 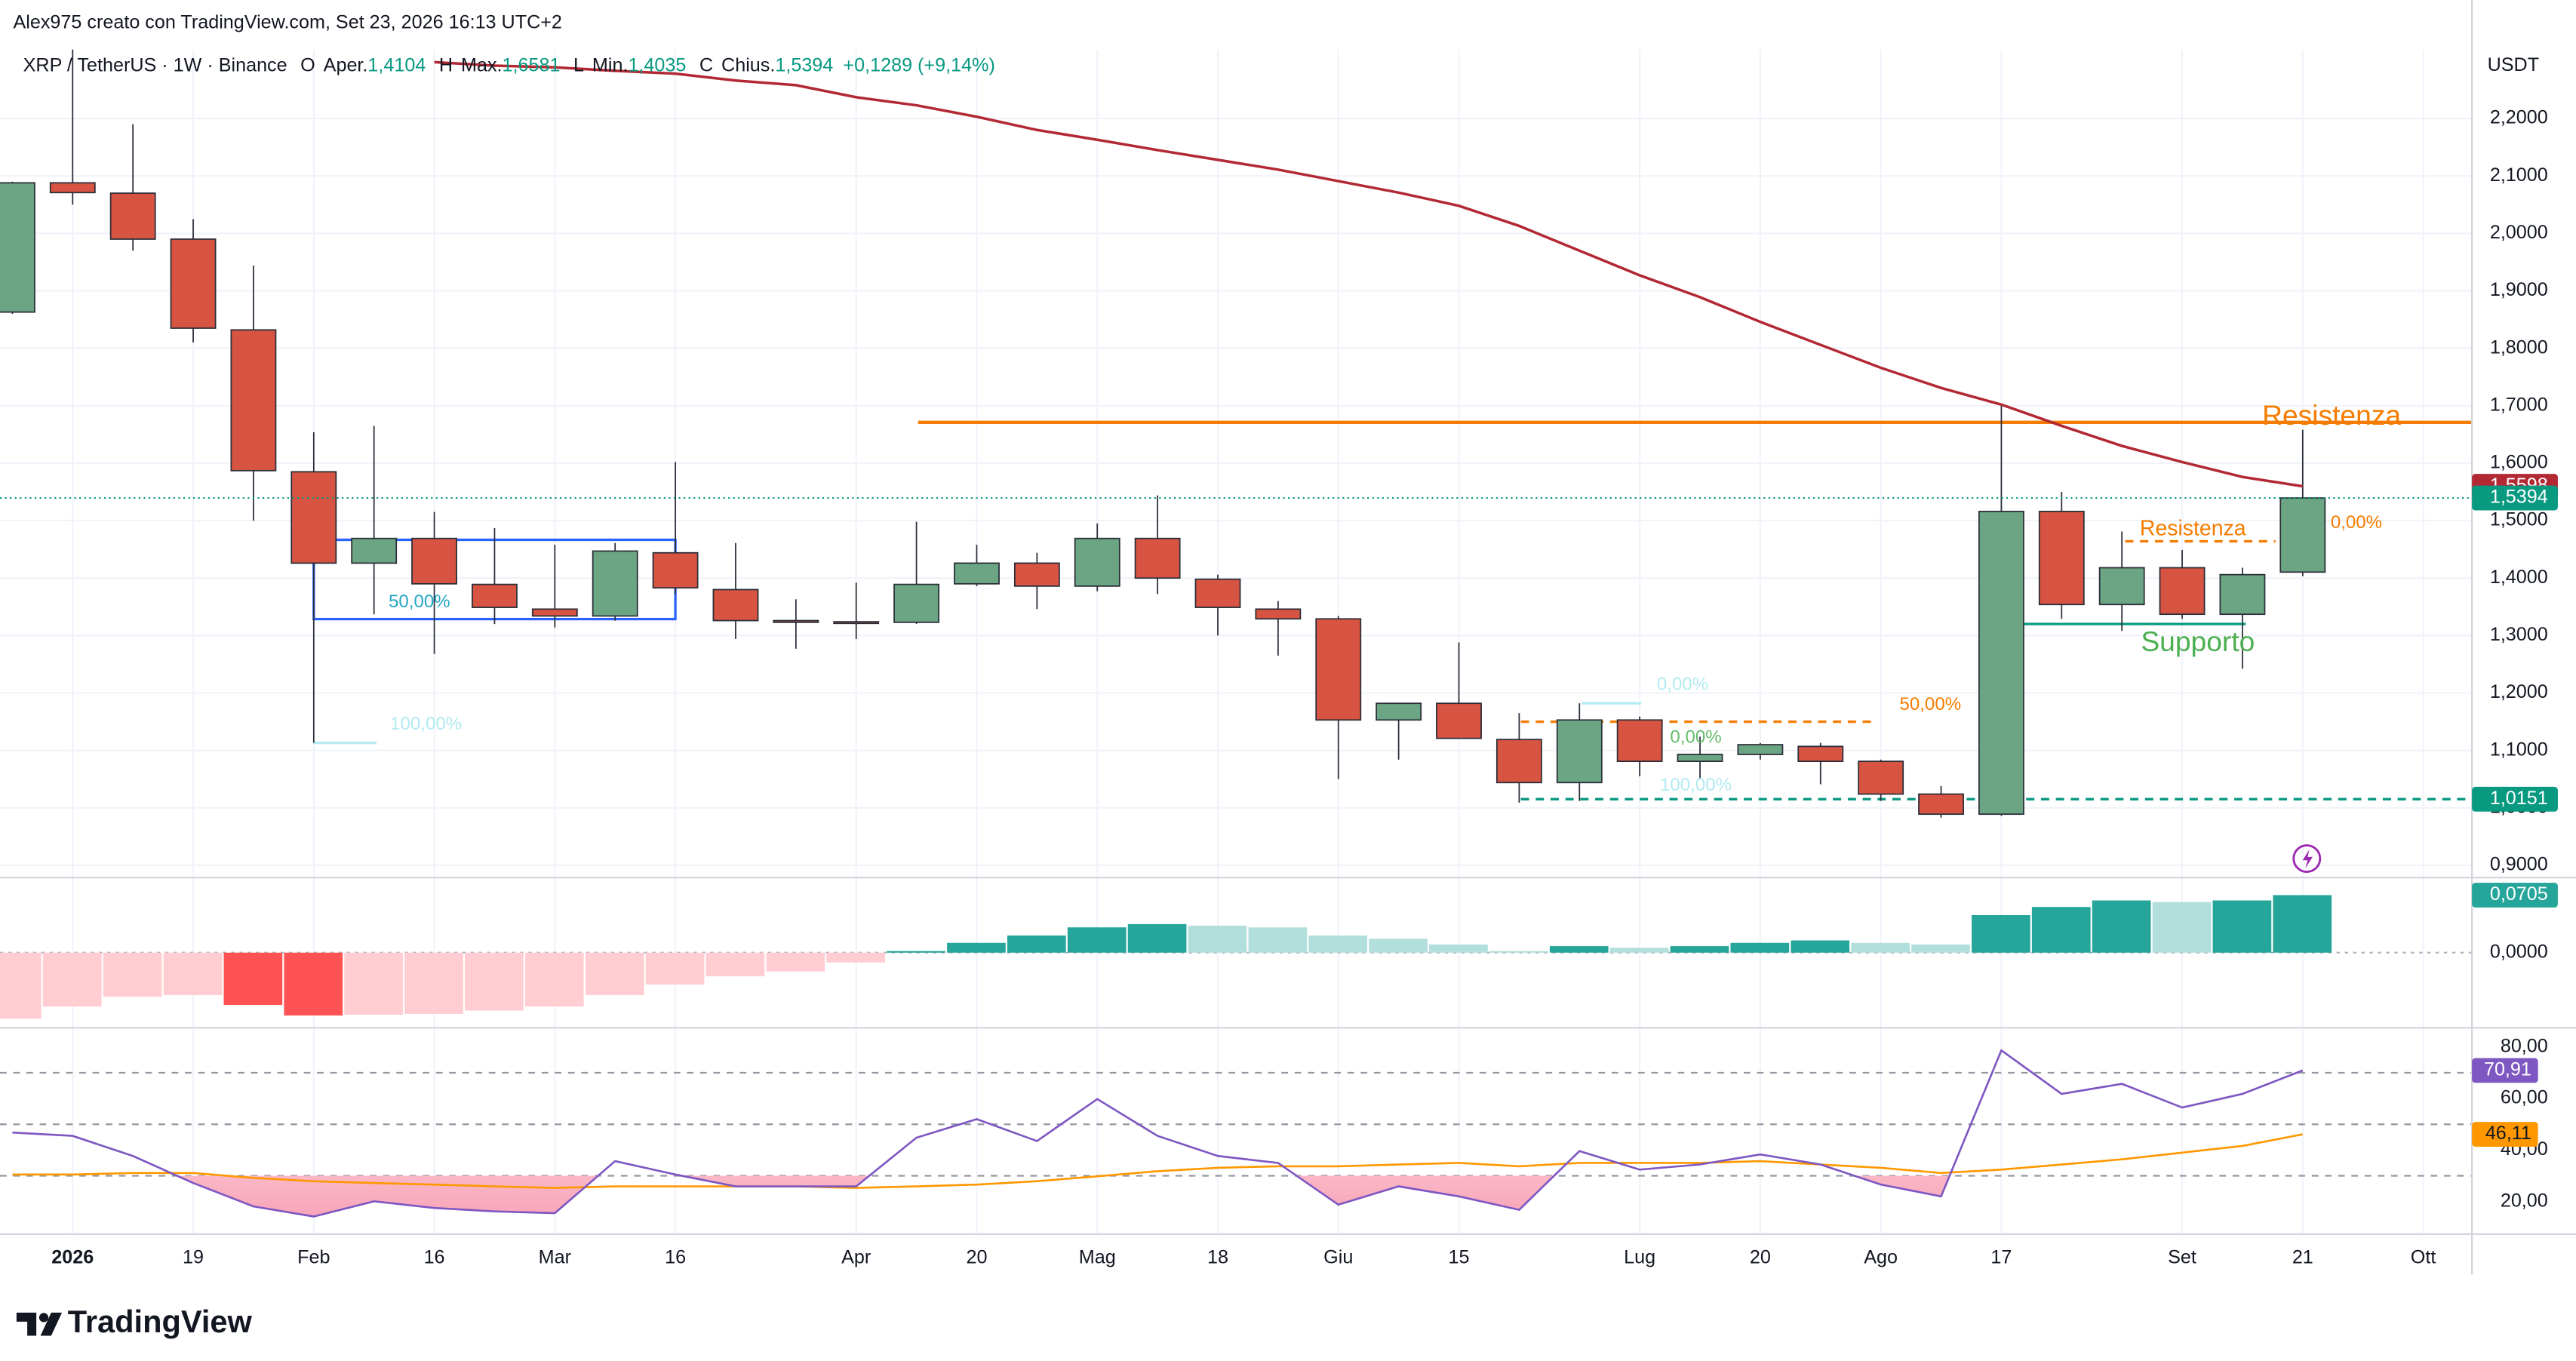 What do you see at coordinates (2519, 749) in the screenshot?
I see `y-tick-label: 1,1000` at bounding box center [2519, 749].